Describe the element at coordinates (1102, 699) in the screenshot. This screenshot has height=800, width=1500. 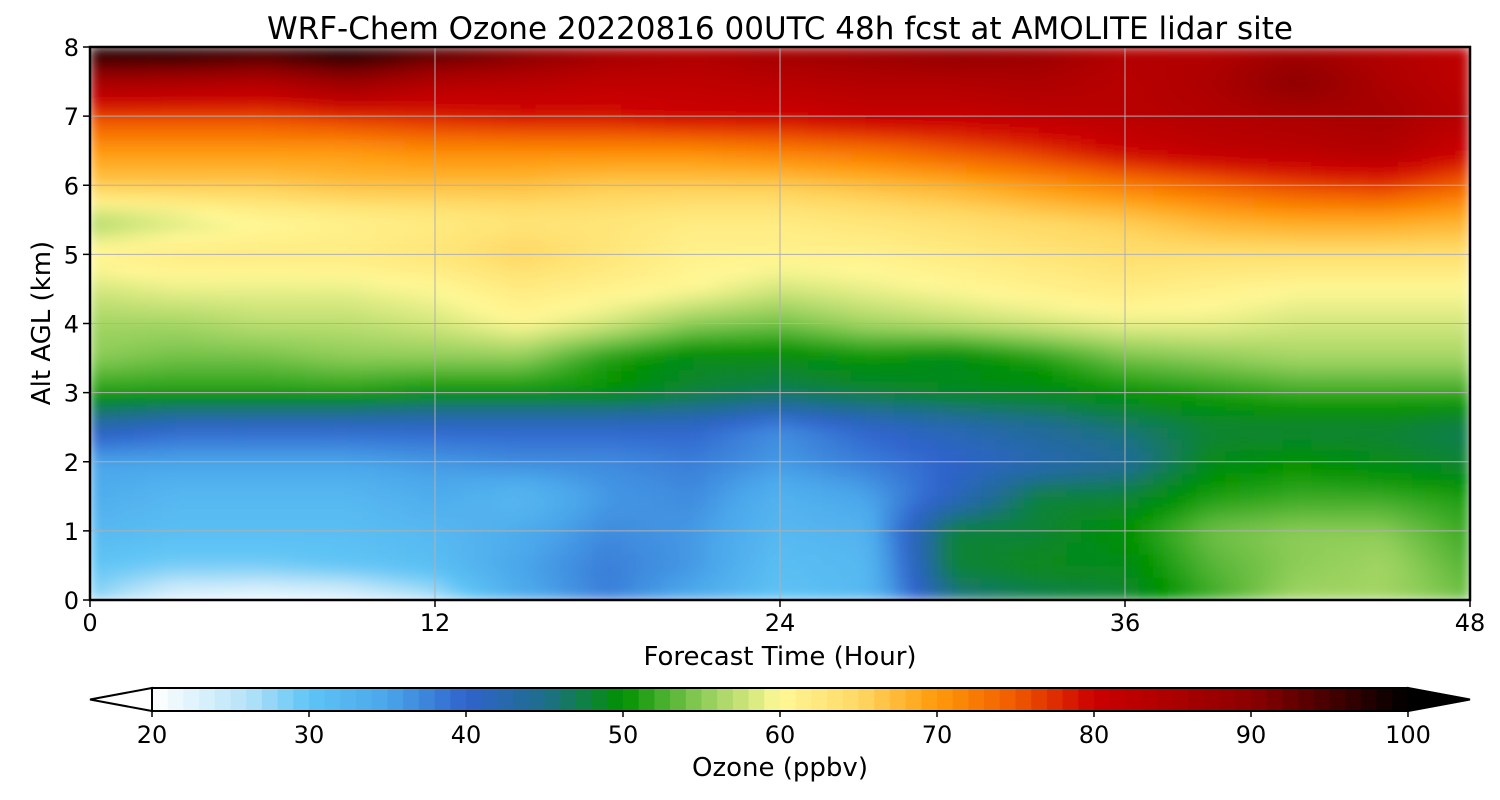
I see `colorbar-segment` at that location.